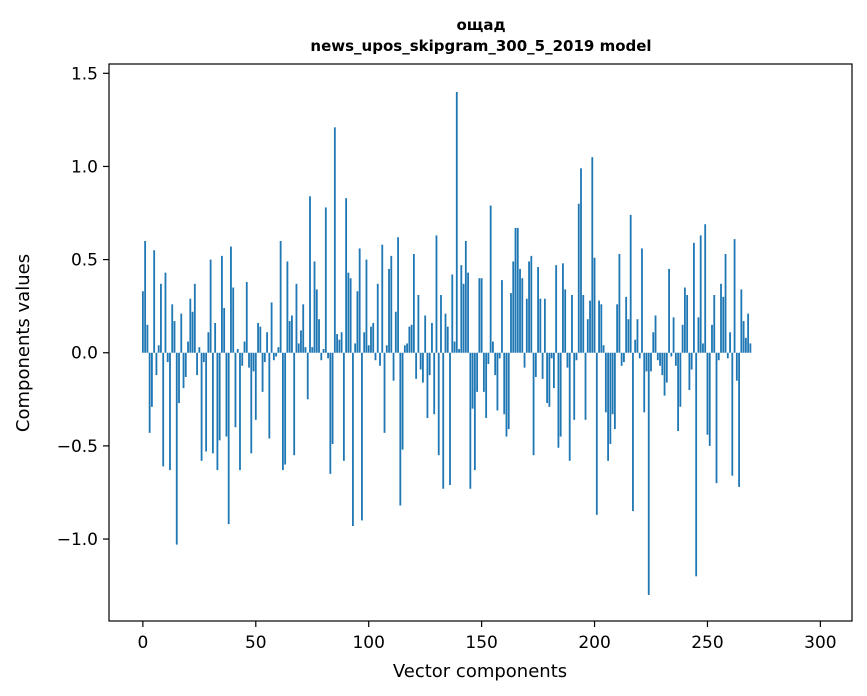  Describe the element at coordinates (594, 643) in the screenshot. I see `x-tick-label: 200` at that location.